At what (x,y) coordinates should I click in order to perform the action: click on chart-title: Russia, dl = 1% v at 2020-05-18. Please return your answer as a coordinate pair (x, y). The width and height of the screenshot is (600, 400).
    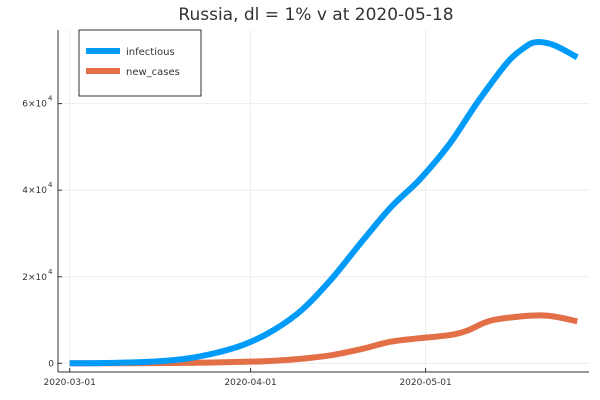
    Looking at the image, I should click on (315, 15).